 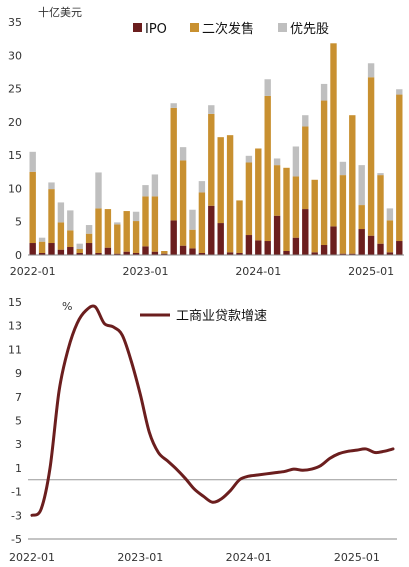 I want to click on x-tick-label: 2023-01, so click(x=146, y=271).